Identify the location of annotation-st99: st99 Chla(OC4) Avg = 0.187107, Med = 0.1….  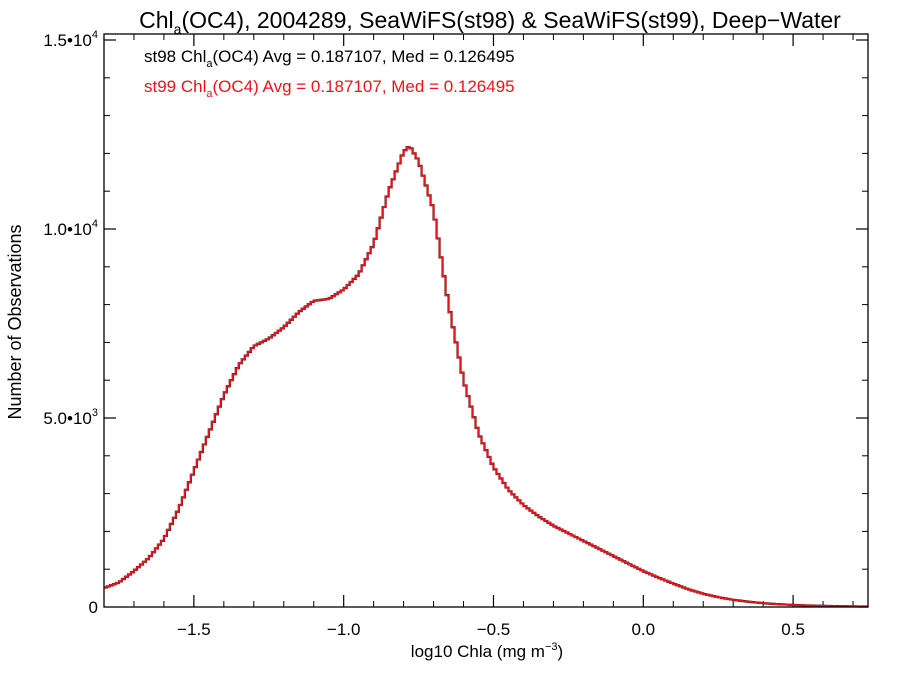
(329, 88).